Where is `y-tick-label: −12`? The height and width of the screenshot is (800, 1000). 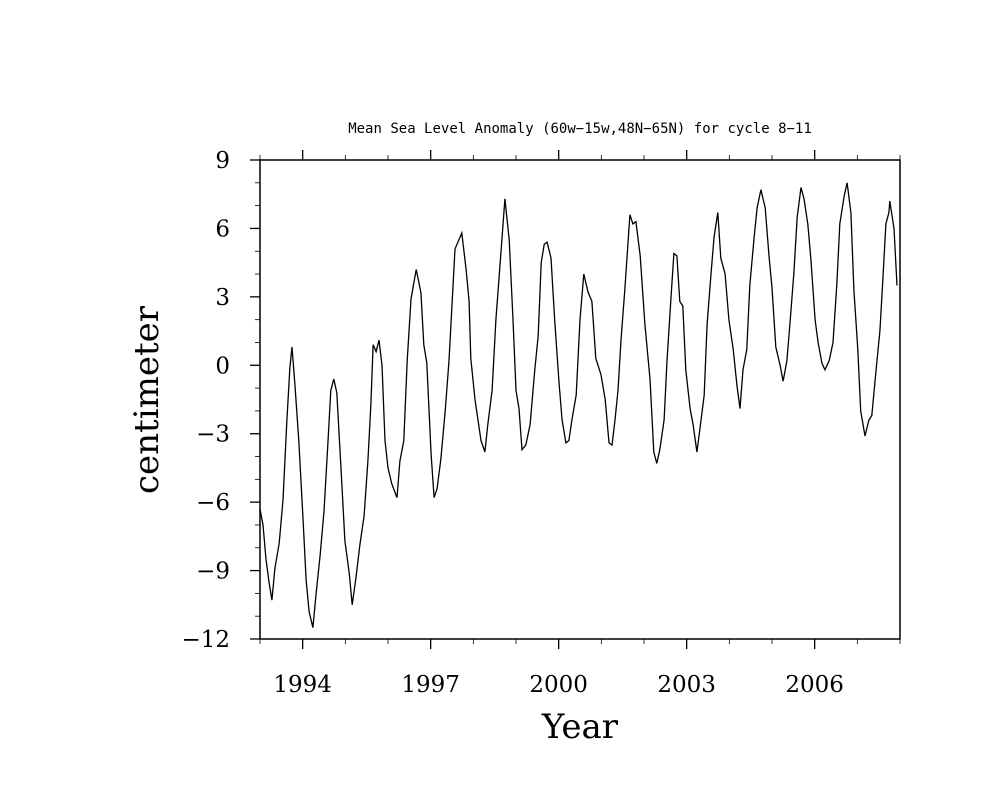
y-tick-label: −12 is located at coordinates (205, 640).